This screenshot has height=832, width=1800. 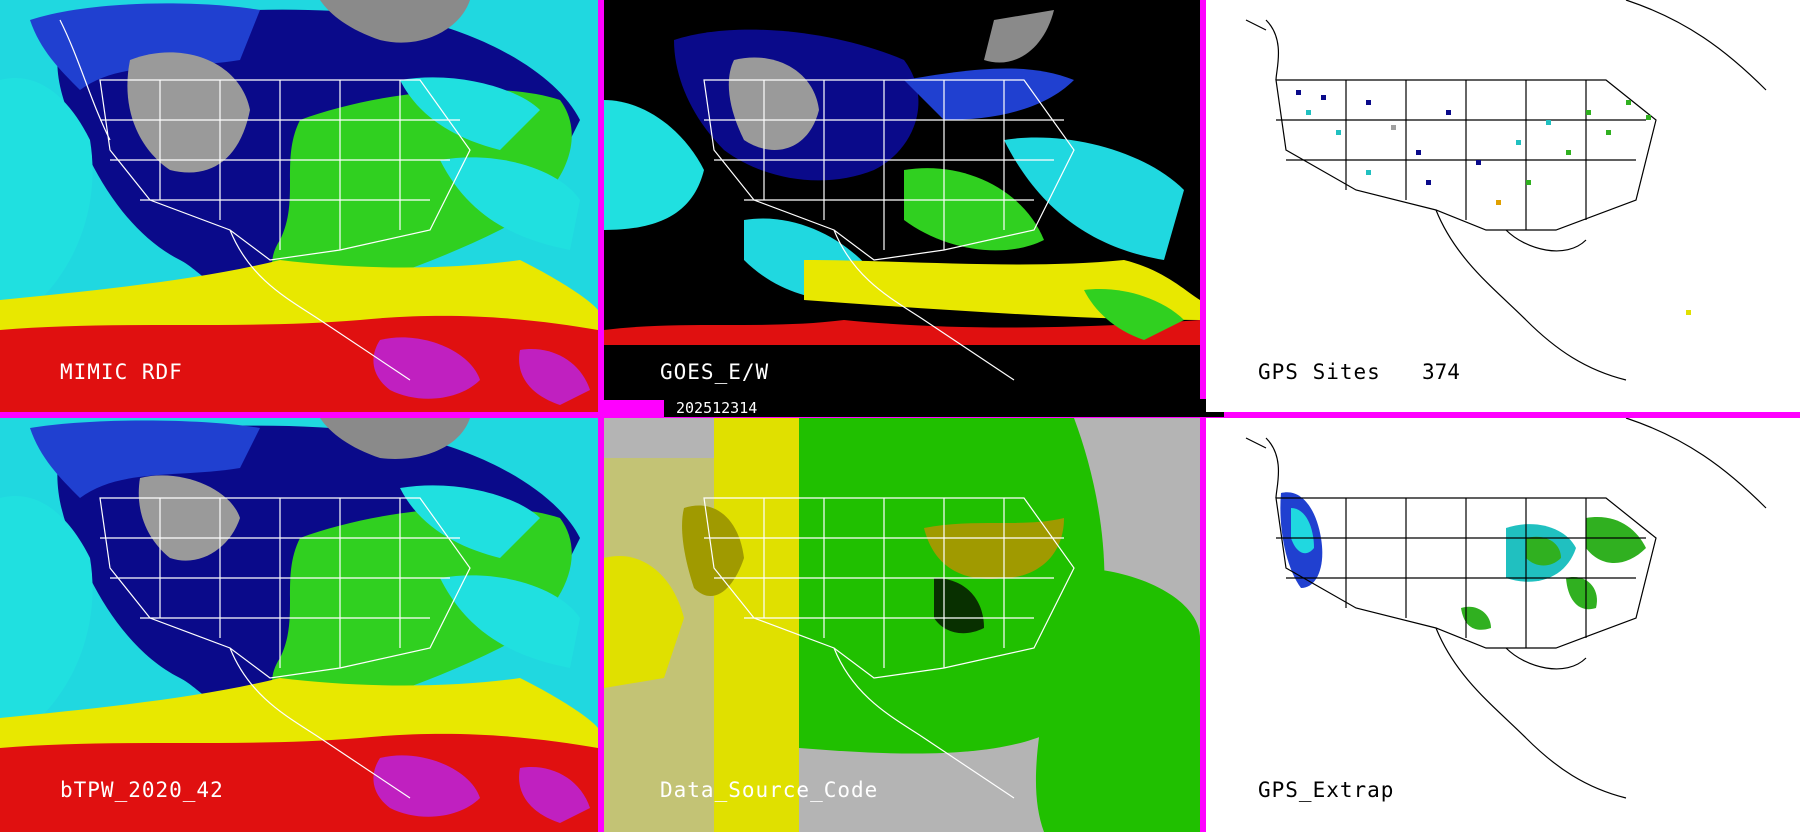 I want to click on timestamp-bar: 202512314, so click(x=944, y=408).